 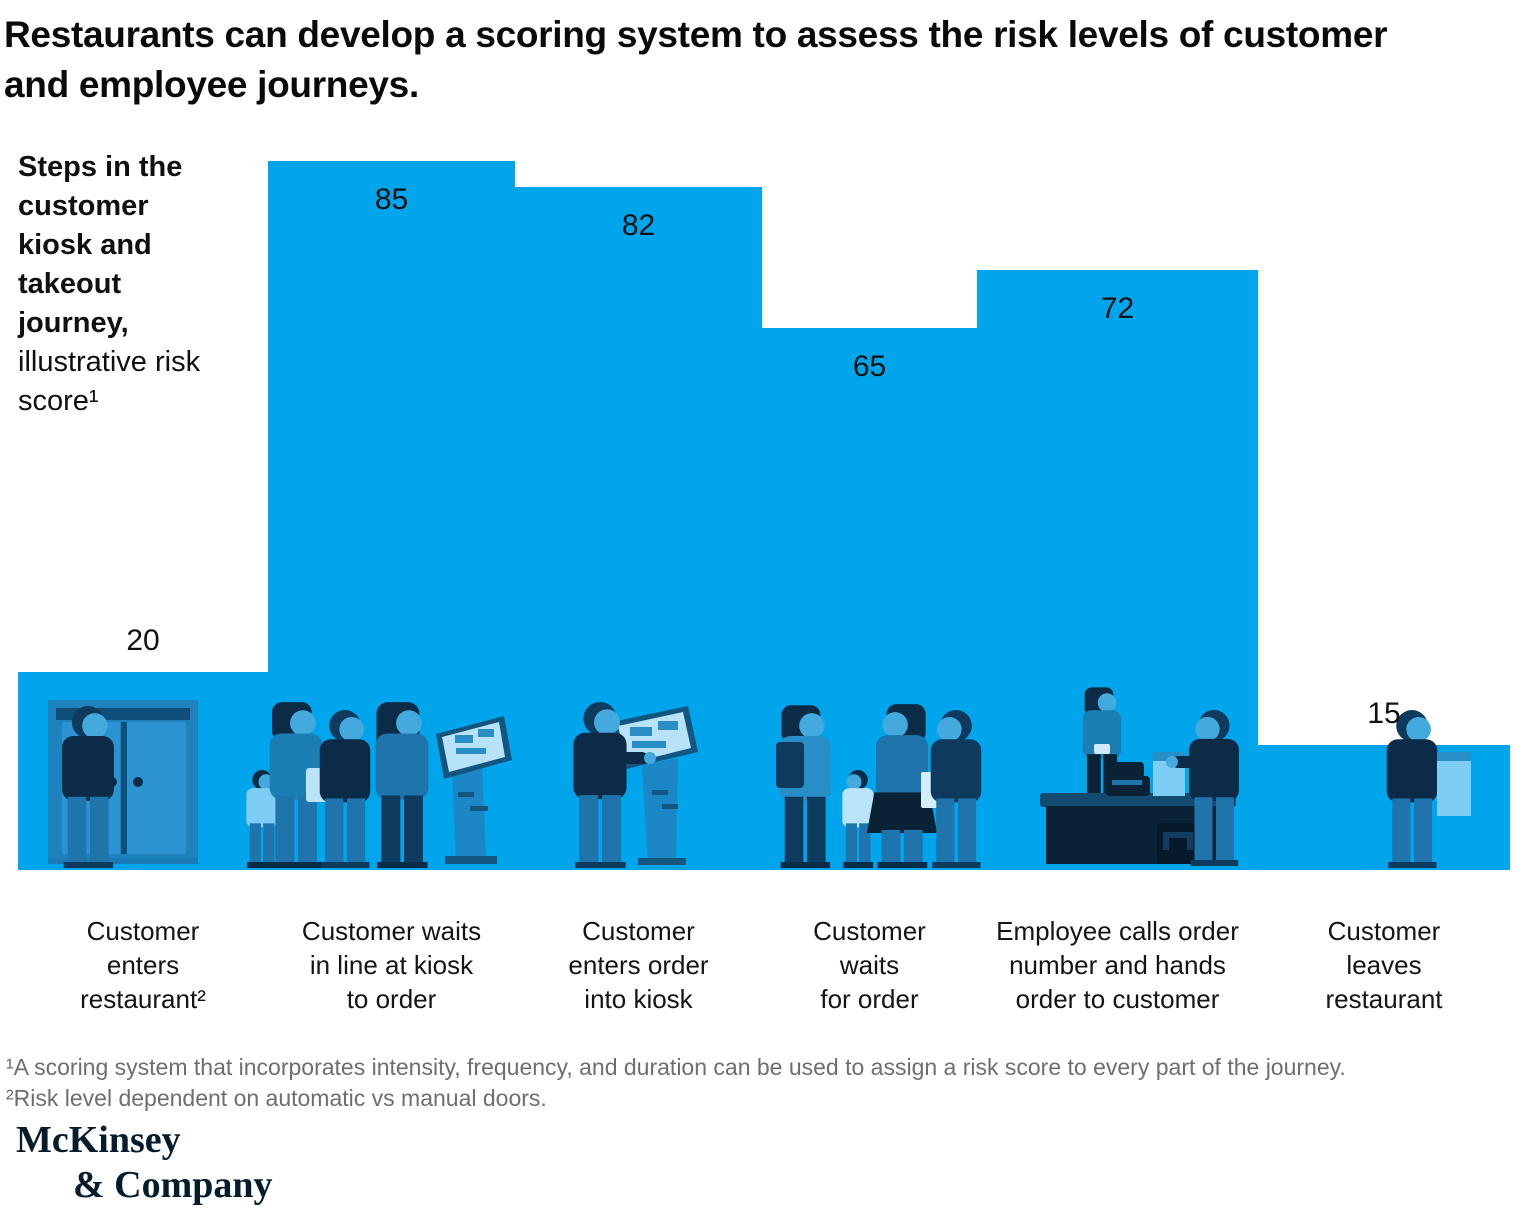 What do you see at coordinates (869, 965) in the screenshot?
I see `category-label-4: Customer waits for order` at bounding box center [869, 965].